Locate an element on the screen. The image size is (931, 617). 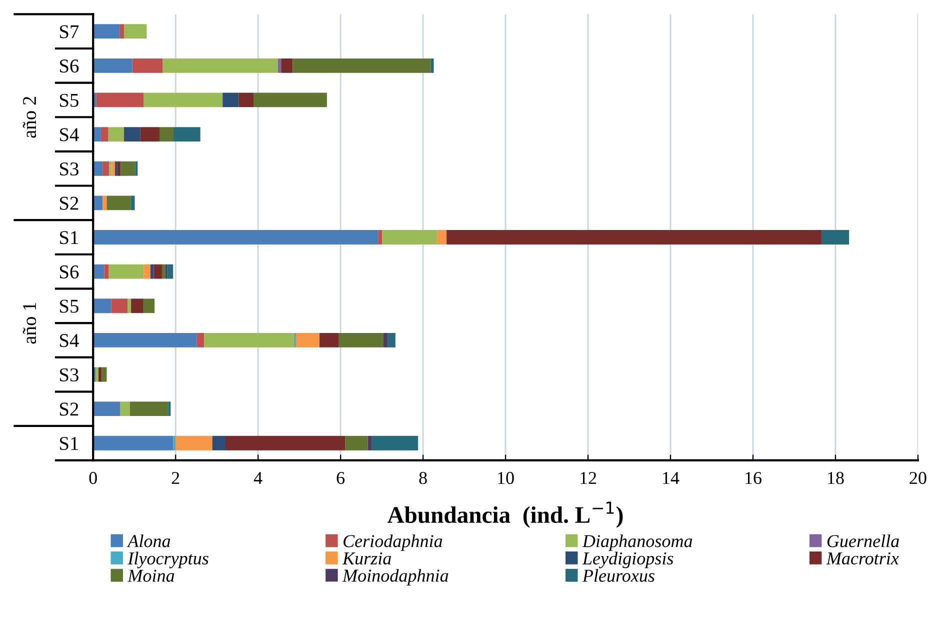
legend-label: Moinodaphnia is located at coordinates (395, 577).